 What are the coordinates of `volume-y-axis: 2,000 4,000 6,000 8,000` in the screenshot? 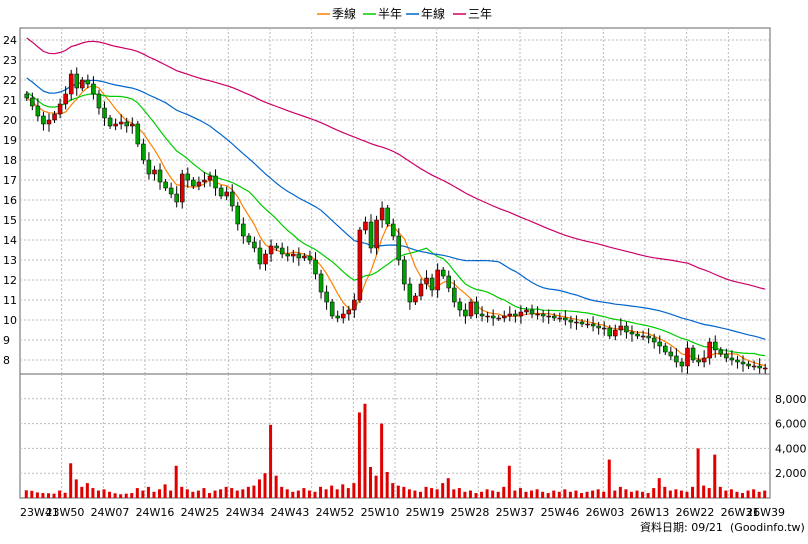 It's located at (791, 436).